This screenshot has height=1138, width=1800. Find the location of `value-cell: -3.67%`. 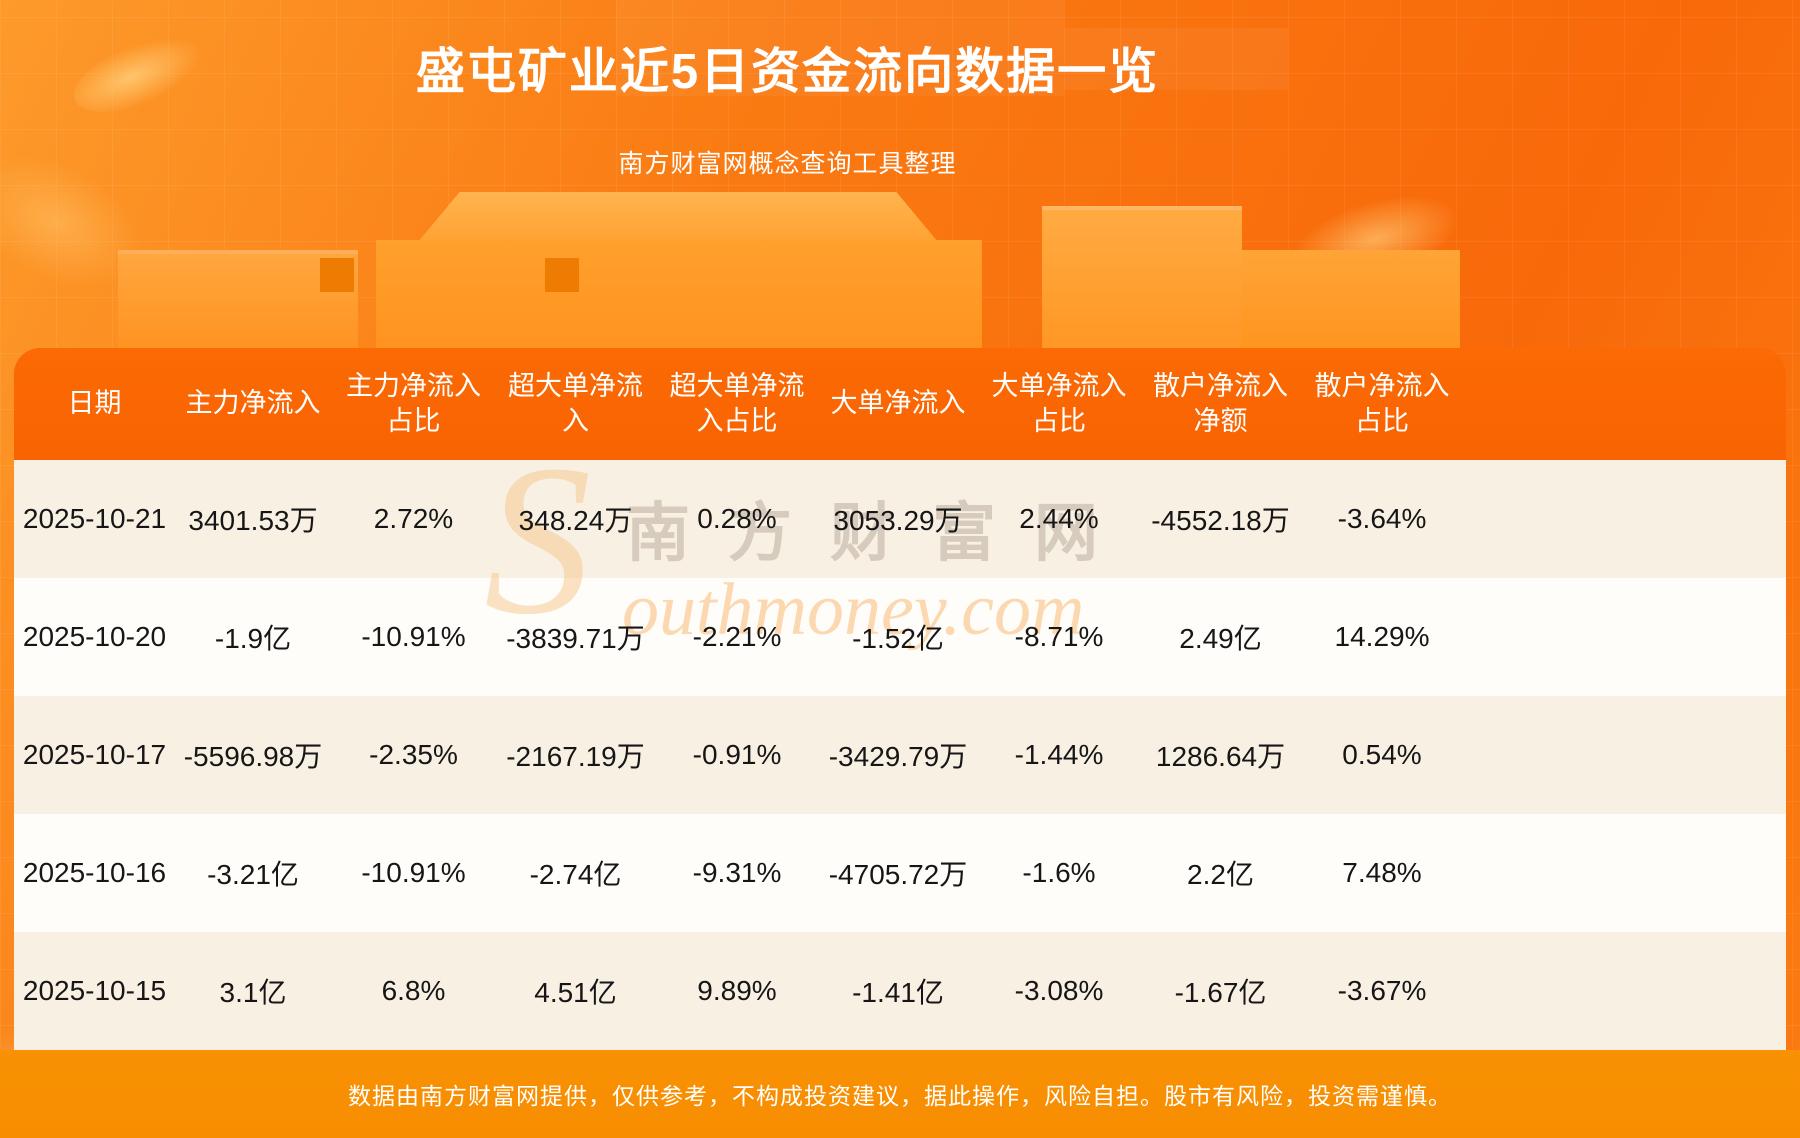

value-cell: -3.67% is located at coordinates (1382, 991).